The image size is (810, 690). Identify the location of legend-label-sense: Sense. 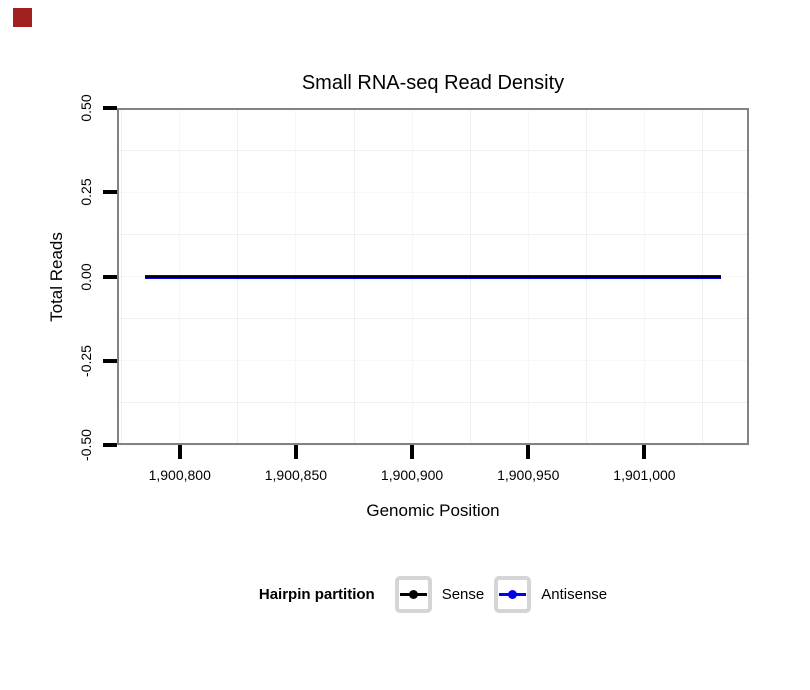
(463, 594).